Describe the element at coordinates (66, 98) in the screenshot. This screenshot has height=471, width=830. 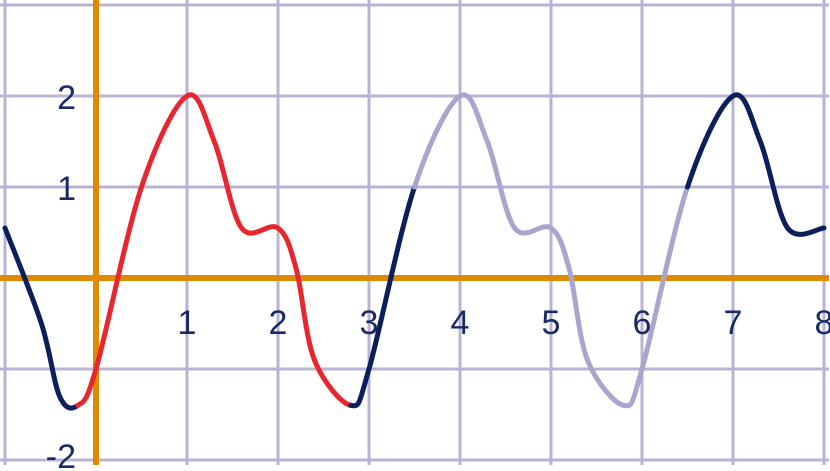
I see `y-tick-label: 2` at that location.